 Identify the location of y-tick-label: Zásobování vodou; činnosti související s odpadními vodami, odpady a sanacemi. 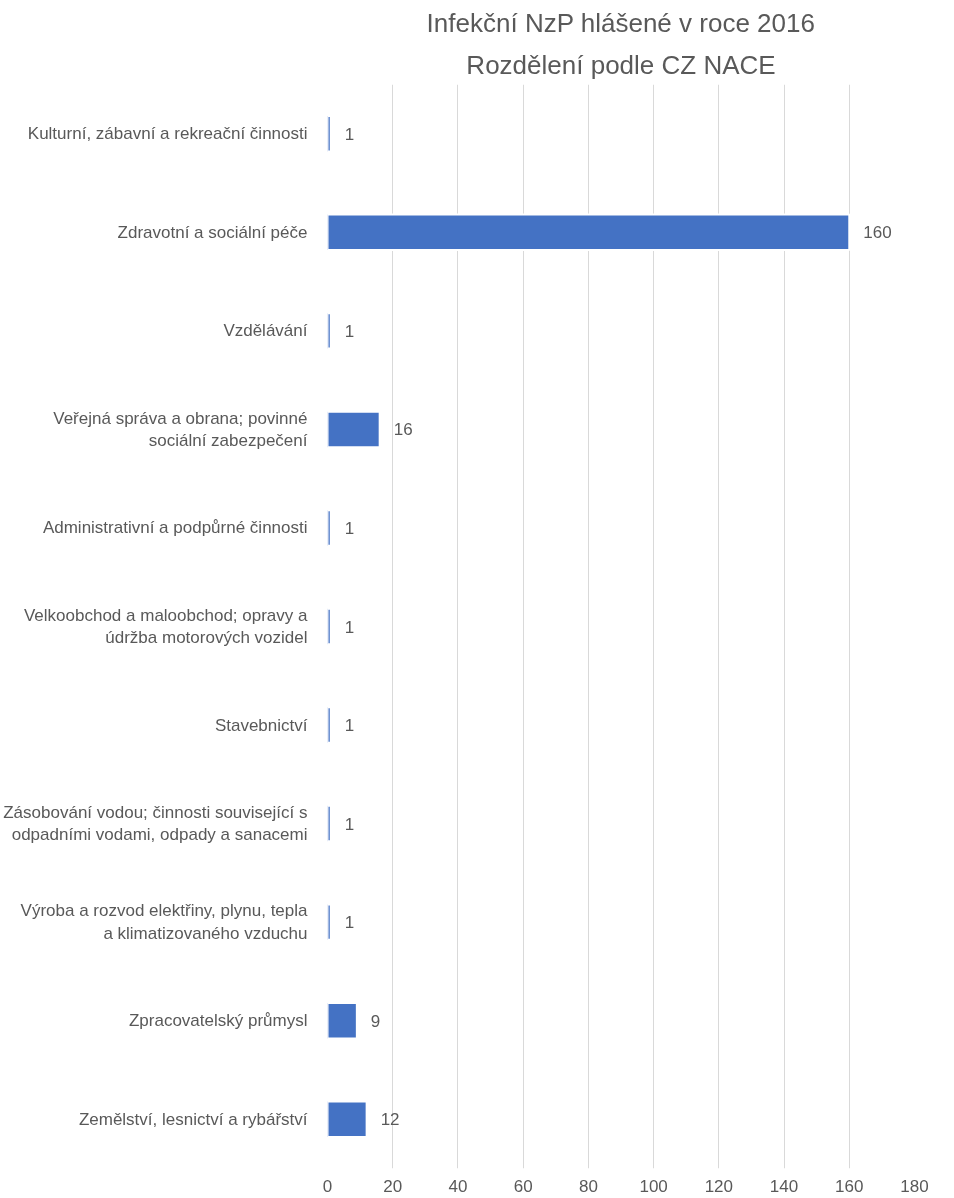
(155, 823).